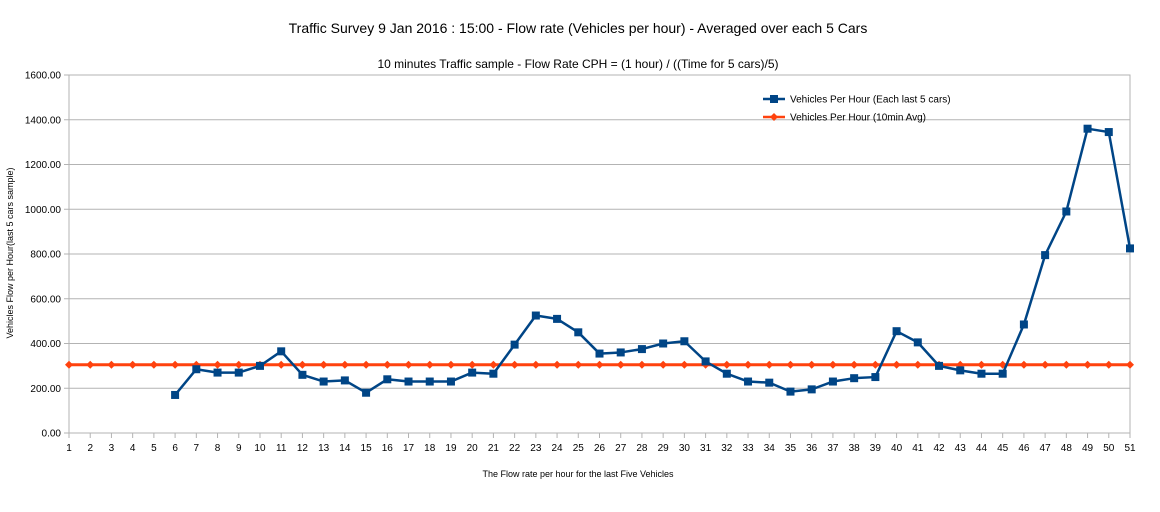  Describe the element at coordinates (1130, 448) in the screenshot. I see `x-tick-label: 51` at that location.